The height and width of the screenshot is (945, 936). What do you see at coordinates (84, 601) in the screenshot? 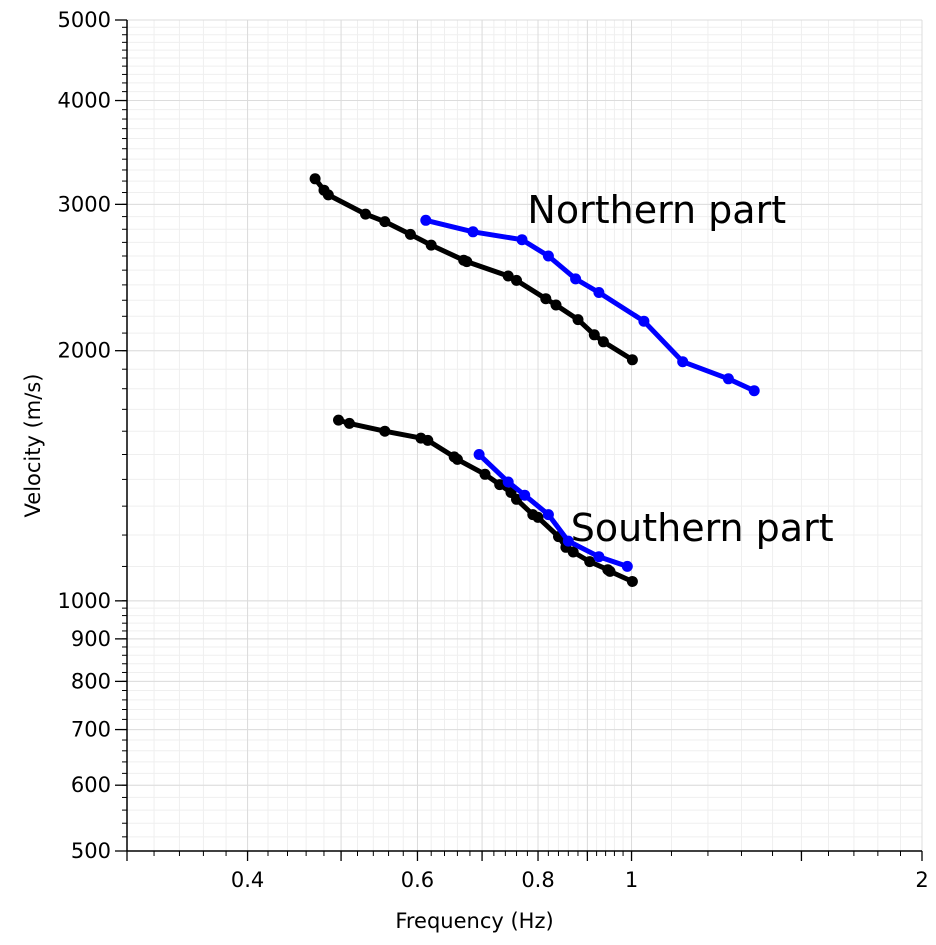
I see `y-tick-label: 1000` at bounding box center [84, 601].